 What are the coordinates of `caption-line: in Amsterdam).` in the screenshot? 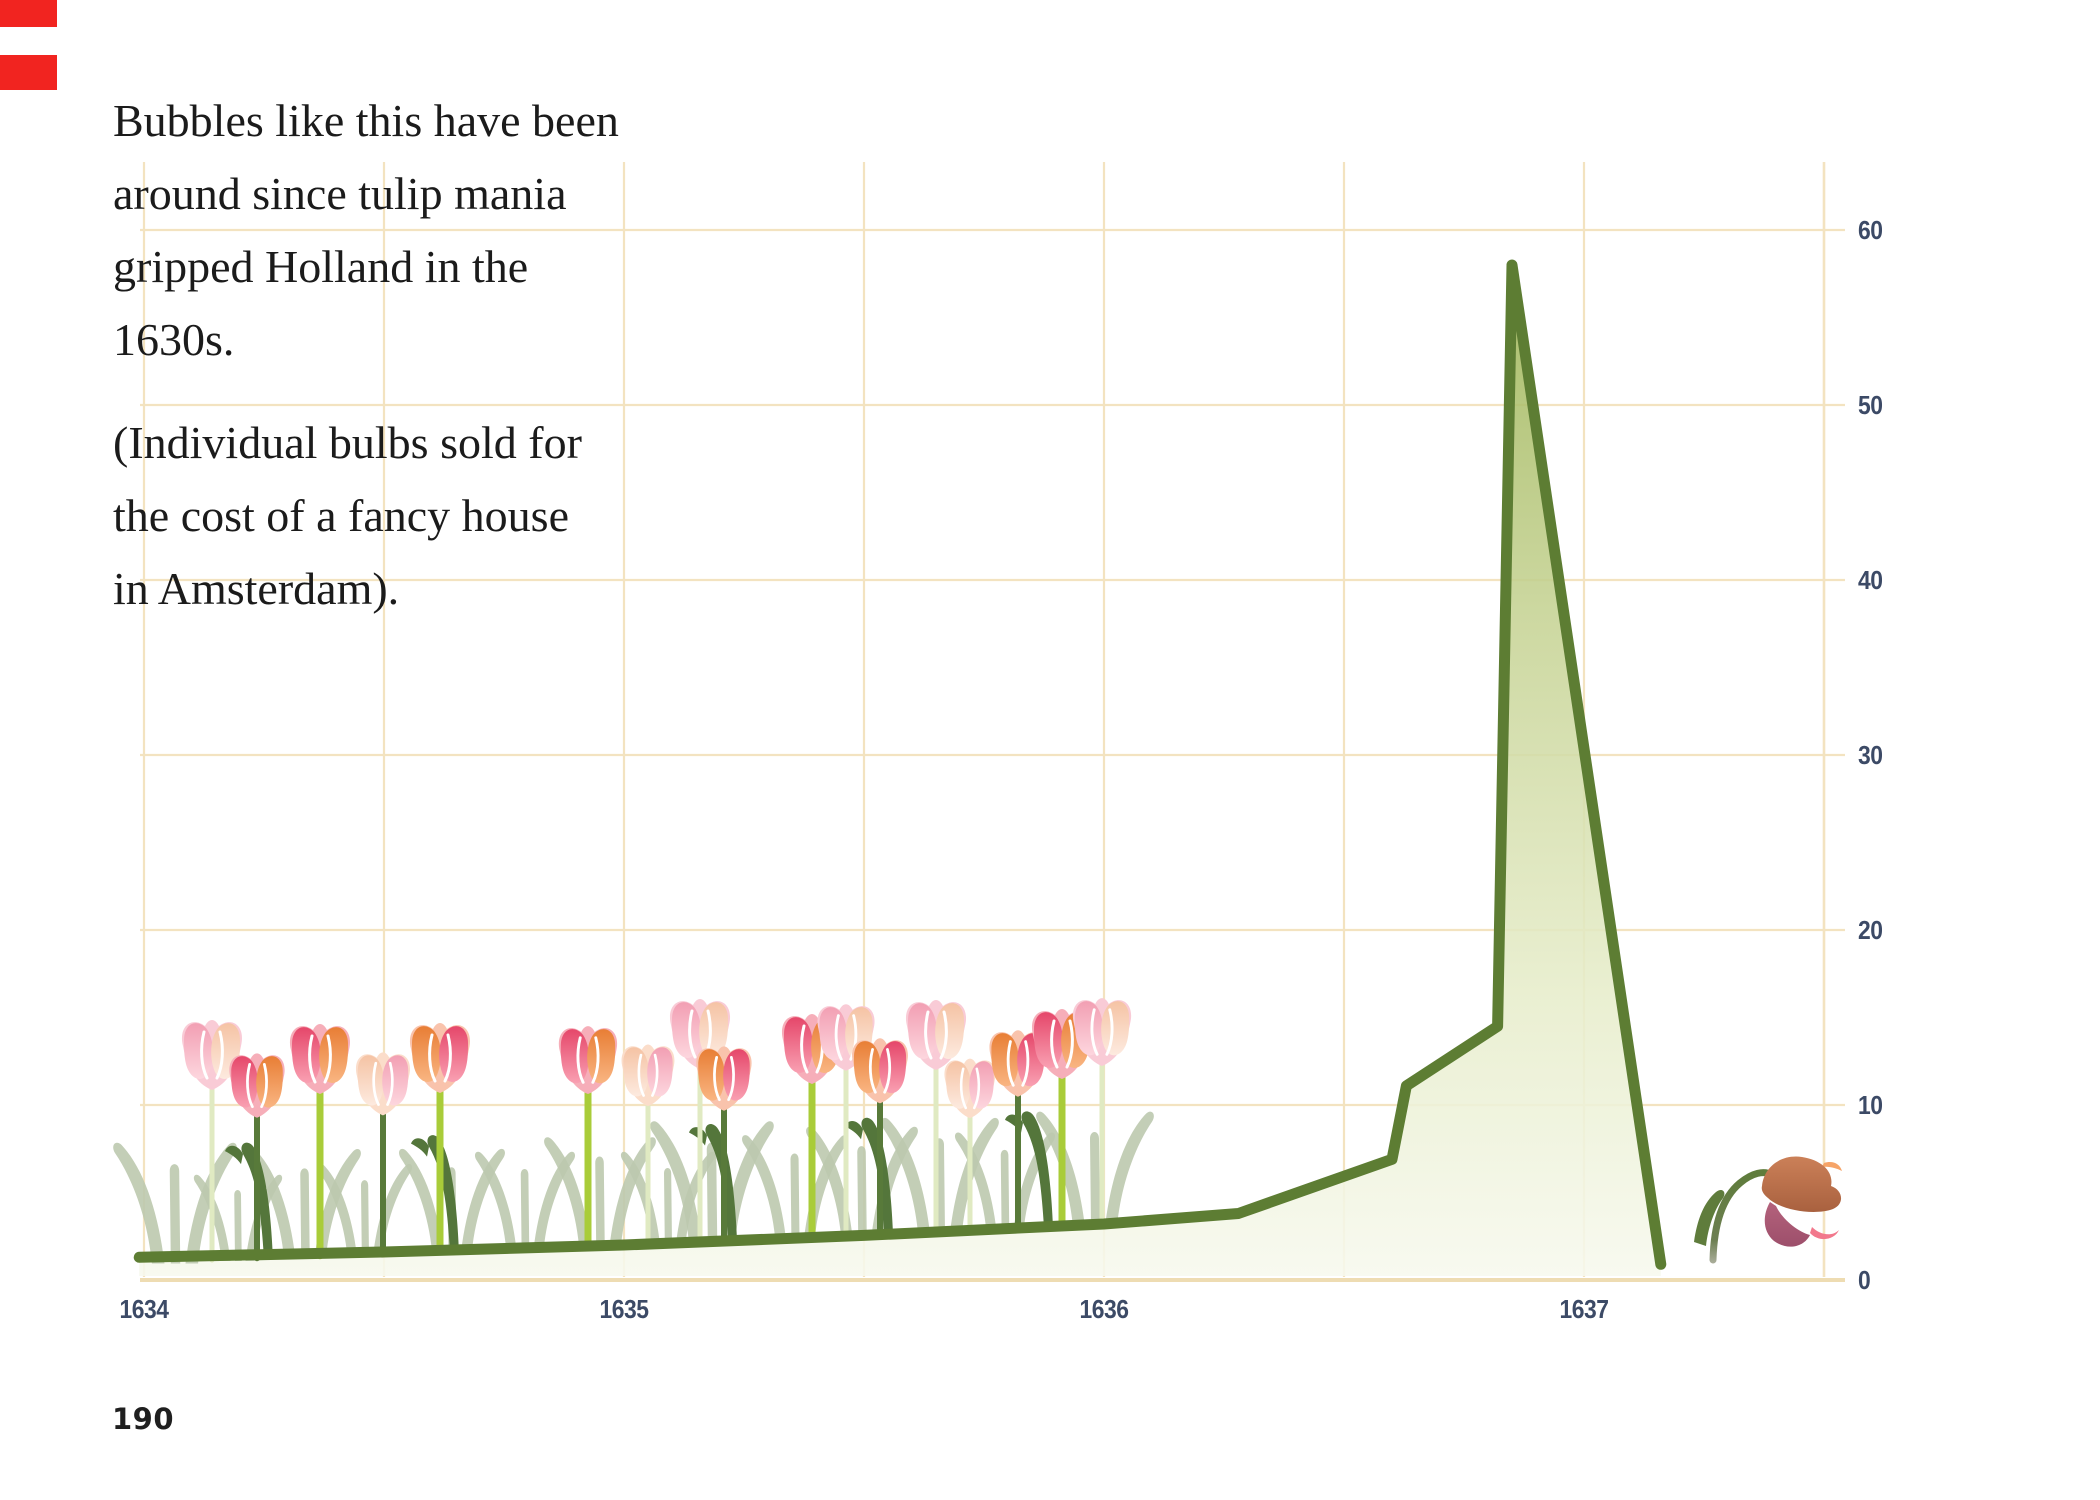 It's located at (256, 588).